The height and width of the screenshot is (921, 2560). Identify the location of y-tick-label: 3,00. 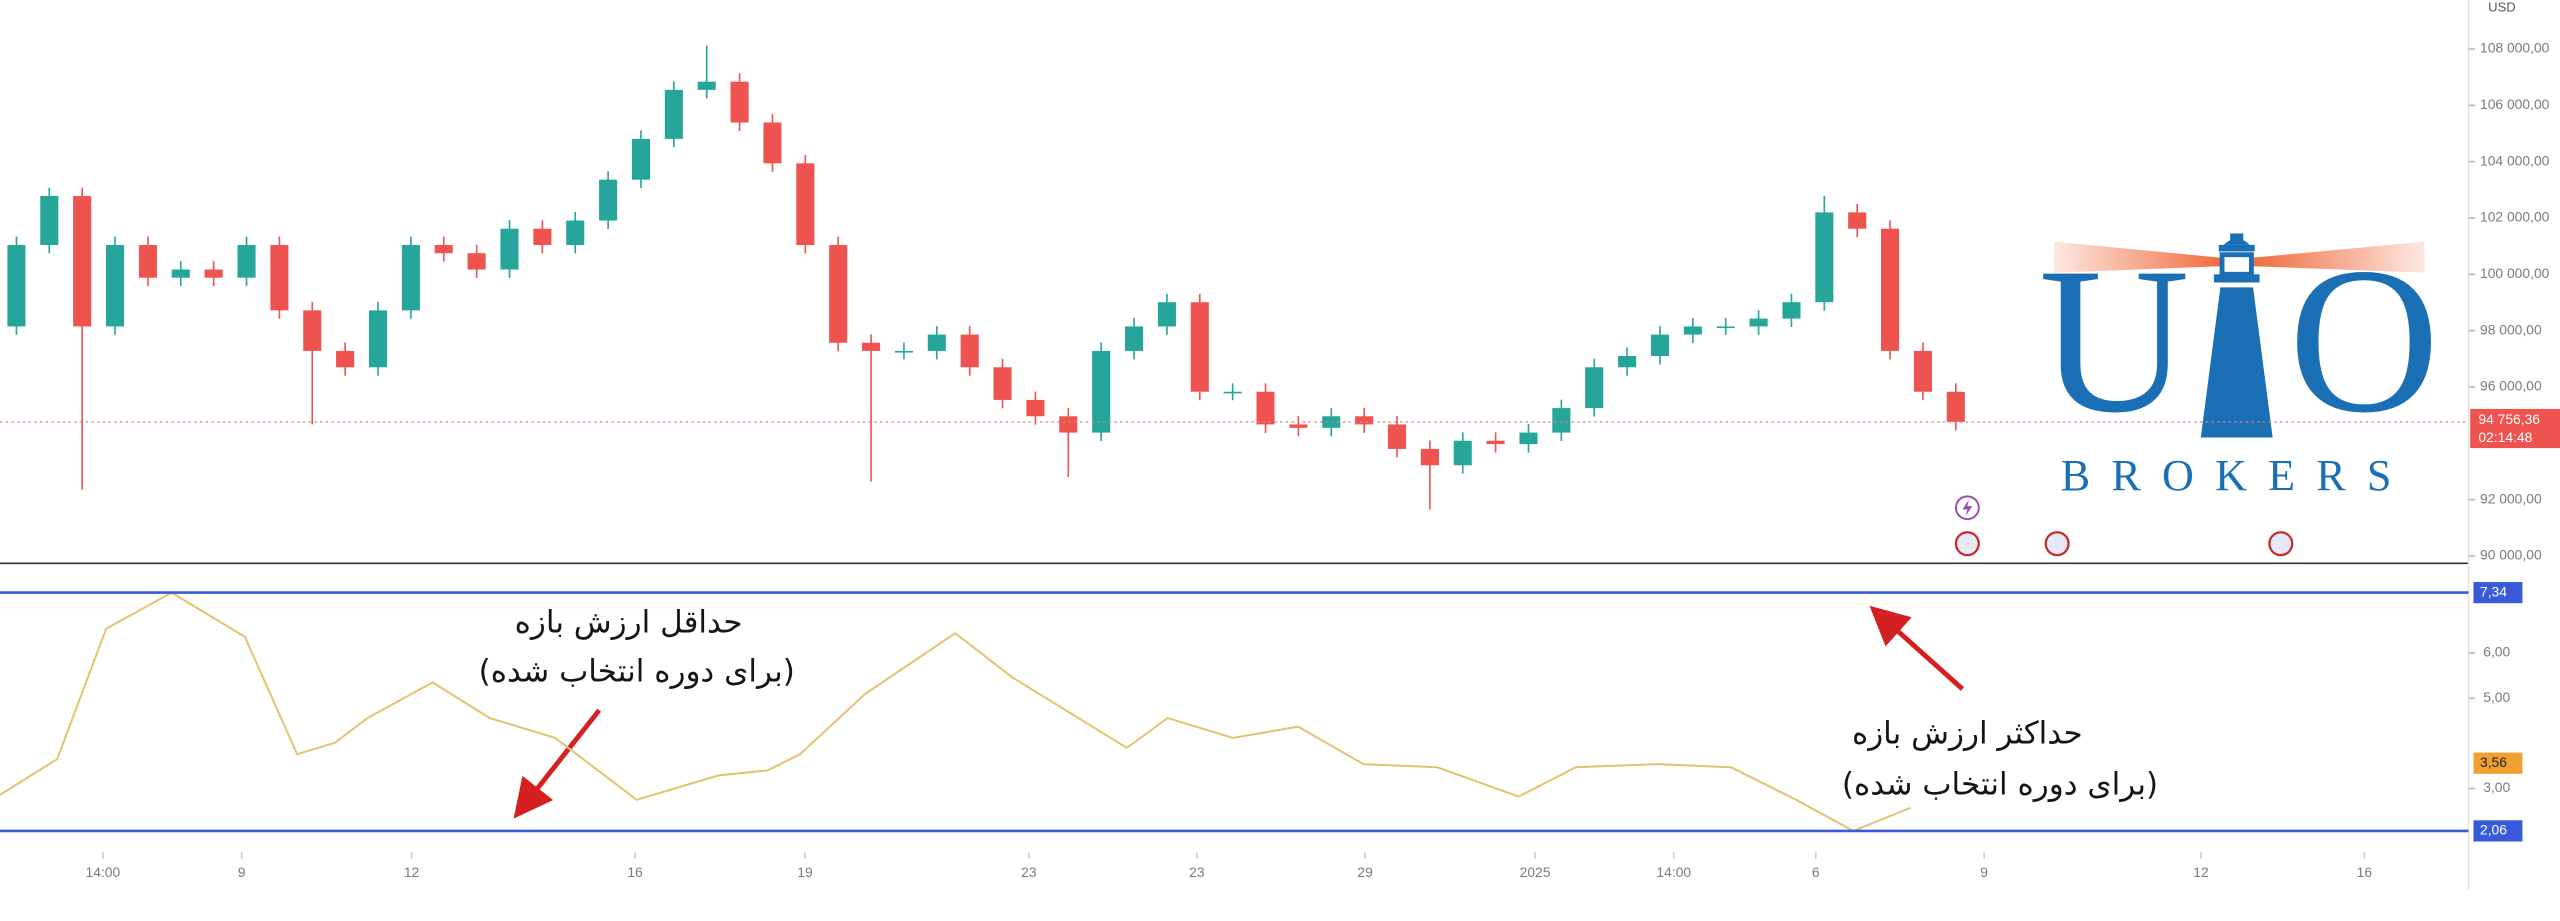
(2496, 787).